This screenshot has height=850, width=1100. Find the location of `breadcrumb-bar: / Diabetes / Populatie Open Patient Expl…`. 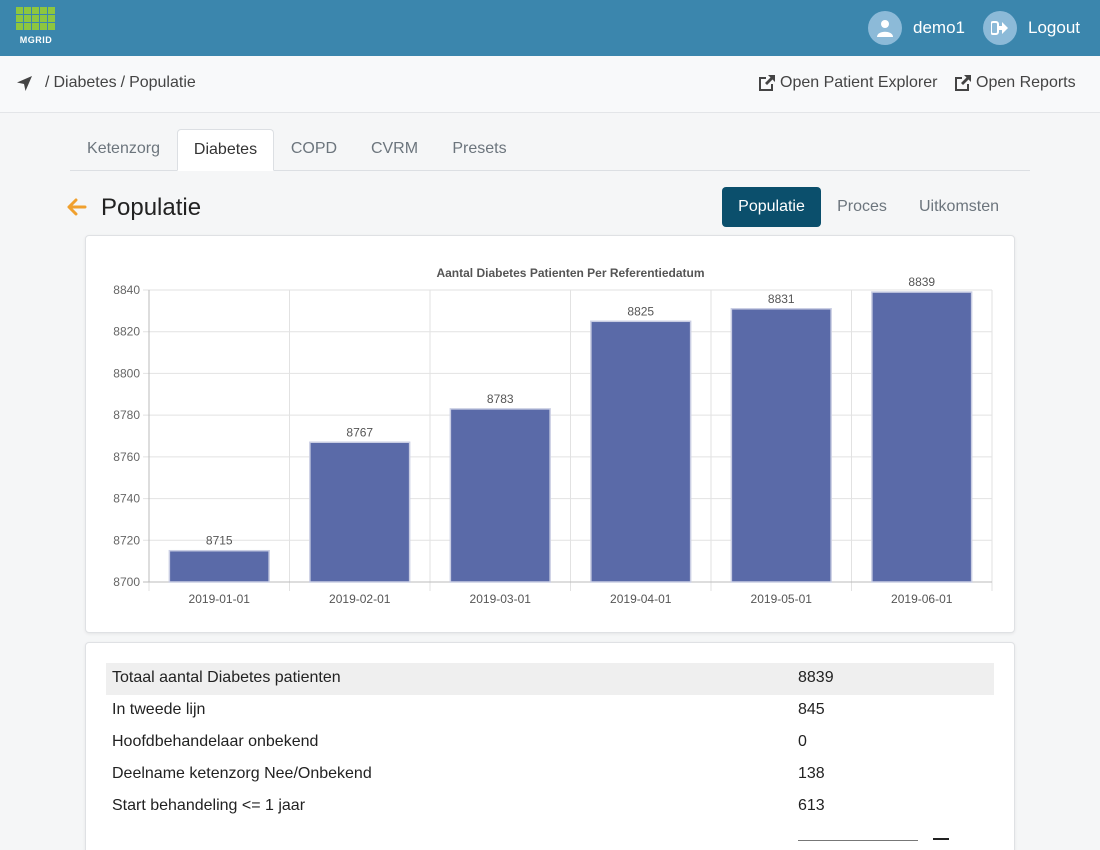

breadcrumb-bar: / Diabetes / Populatie Open Patient Expl… is located at coordinates (550, 84).